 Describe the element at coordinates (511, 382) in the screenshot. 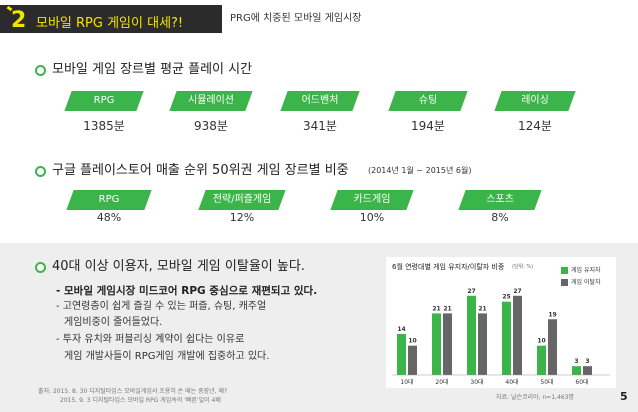

I see `chart-category-label: 40대` at that location.